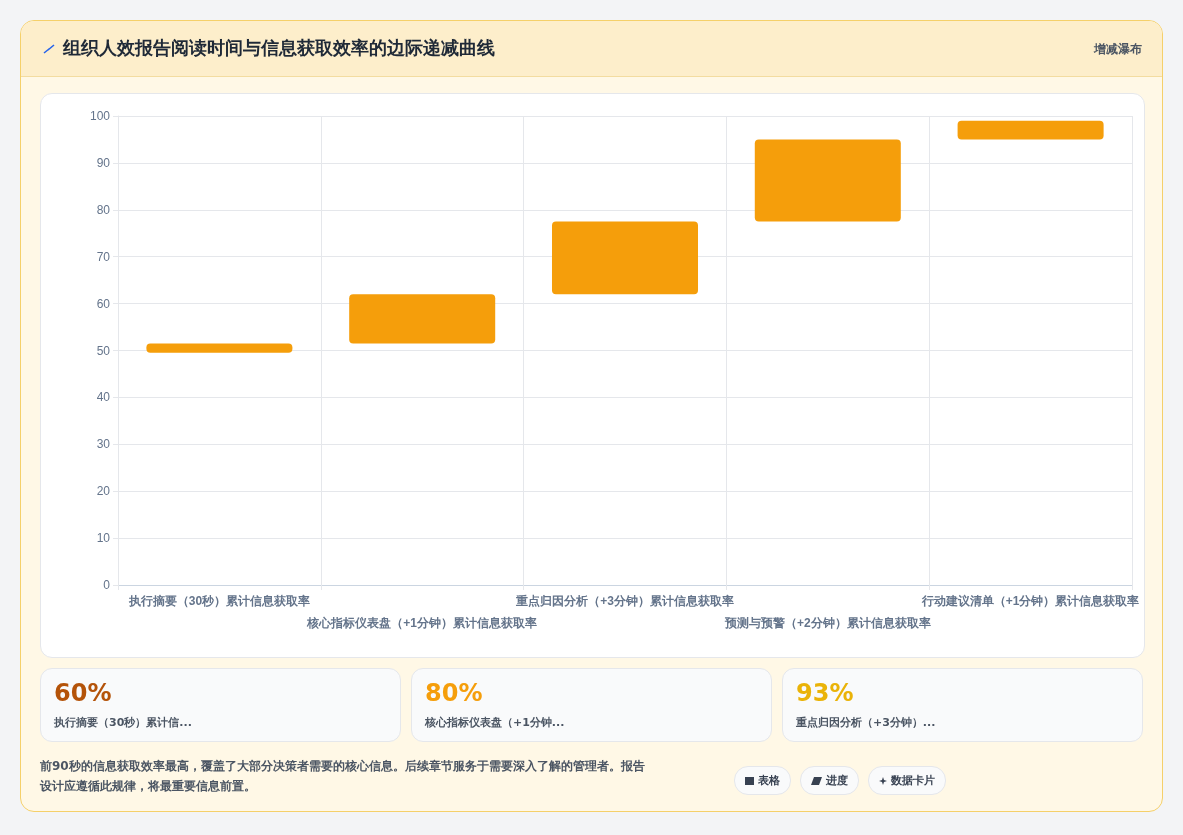  Describe the element at coordinates (454, 693) in the screenshot. I see `text: 80%` at that location.